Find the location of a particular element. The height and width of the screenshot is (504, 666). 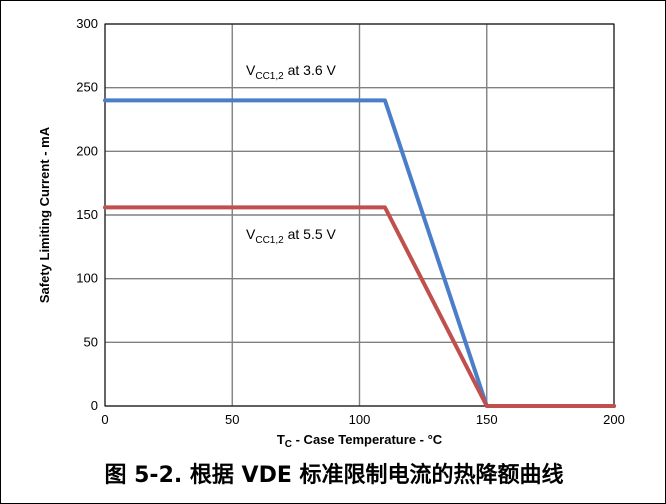

series-label-3v6: VCC1,2 at 3.6 V is located at coordinates (291, 72).